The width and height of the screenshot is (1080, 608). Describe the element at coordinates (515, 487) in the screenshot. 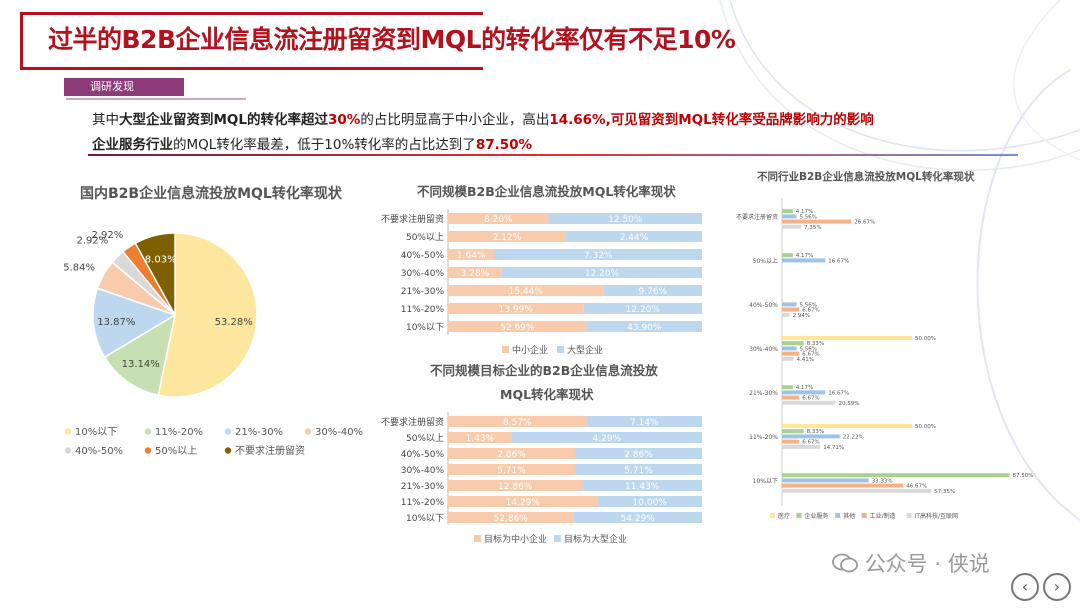

I see `bar-data-label: 12.86%` at that location.